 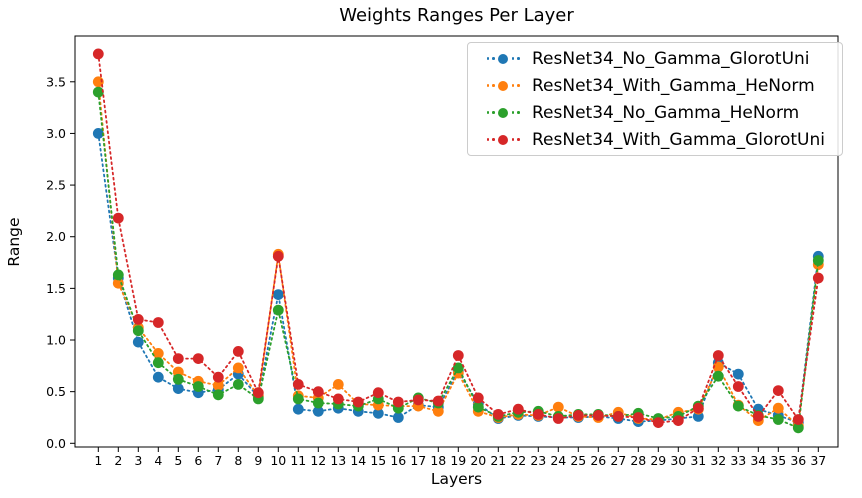 I want to click on x-tick-label: 28, so click(x=638, y=460).